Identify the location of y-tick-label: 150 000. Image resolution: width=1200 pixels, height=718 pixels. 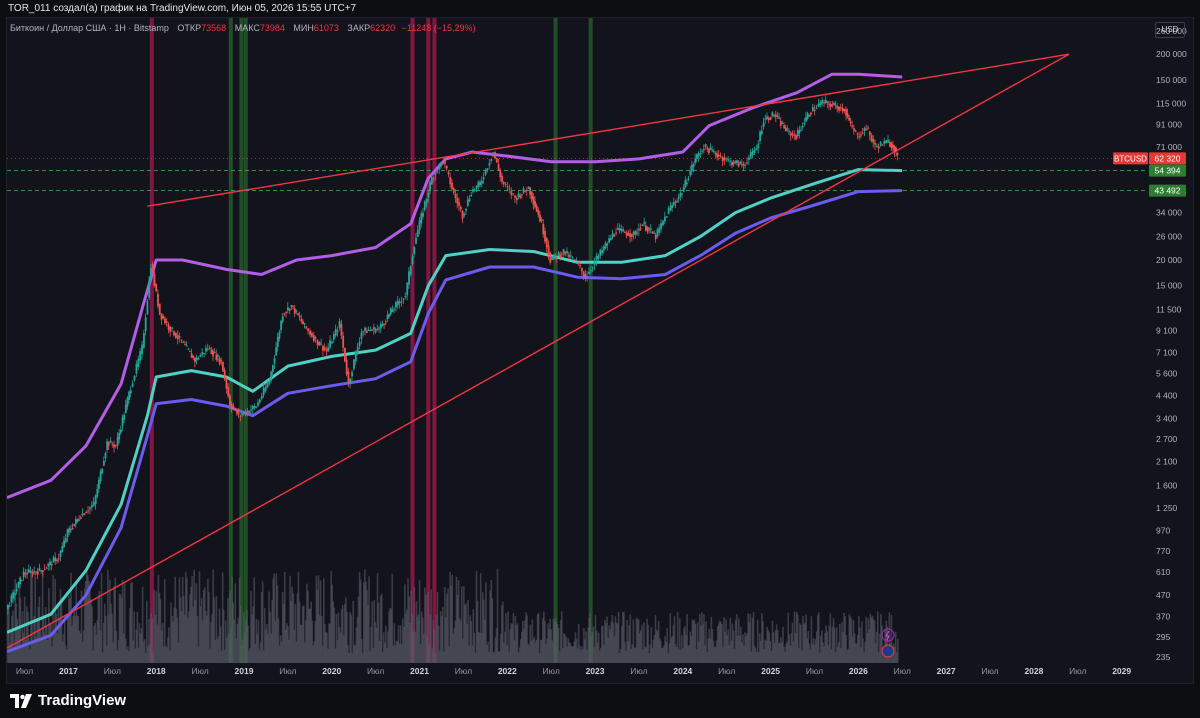
(1171, 80).